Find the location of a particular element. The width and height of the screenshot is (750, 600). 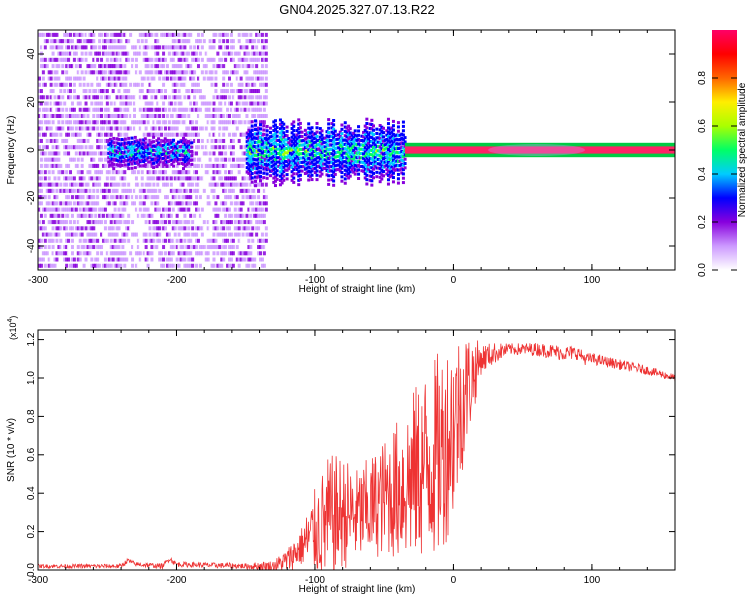

y-tick-label: 0.6 is located at coordinates (31, 454).